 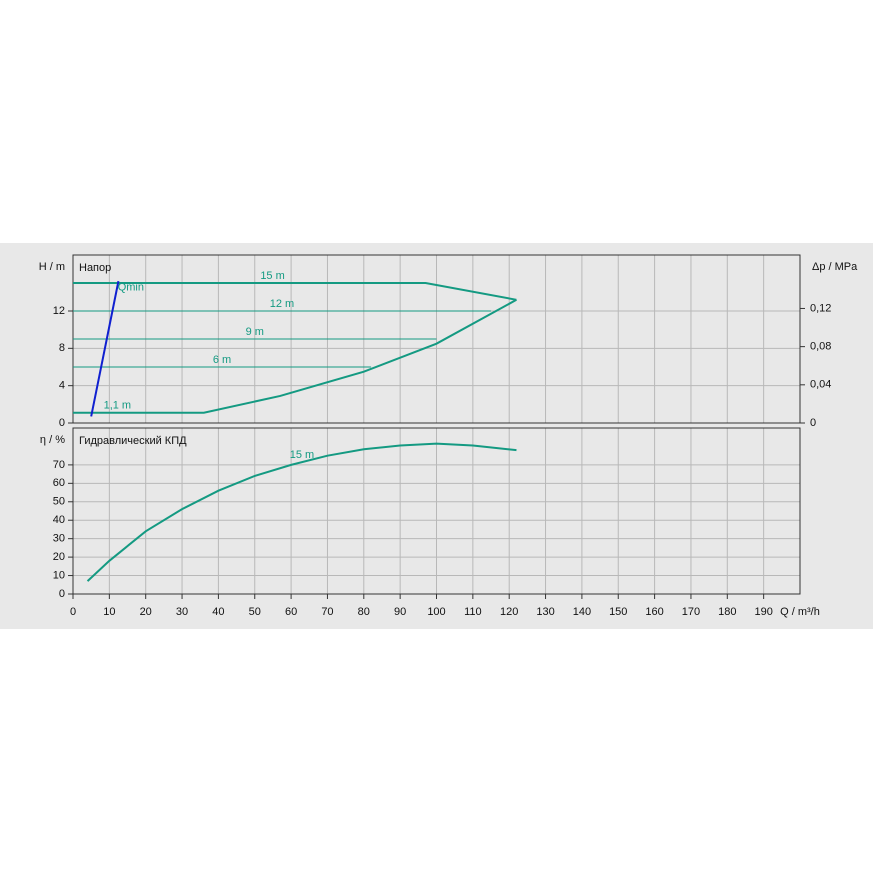 I want to click on y-tick-label: 12, so click(x=59, y=311).